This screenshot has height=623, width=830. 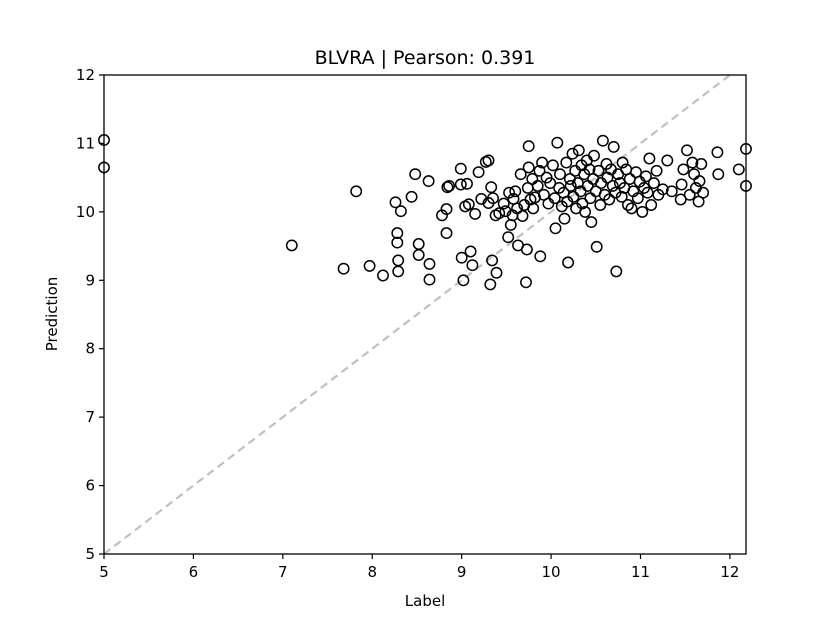 I want to click on x-tick-label: 8, so click(x=372, y=572).